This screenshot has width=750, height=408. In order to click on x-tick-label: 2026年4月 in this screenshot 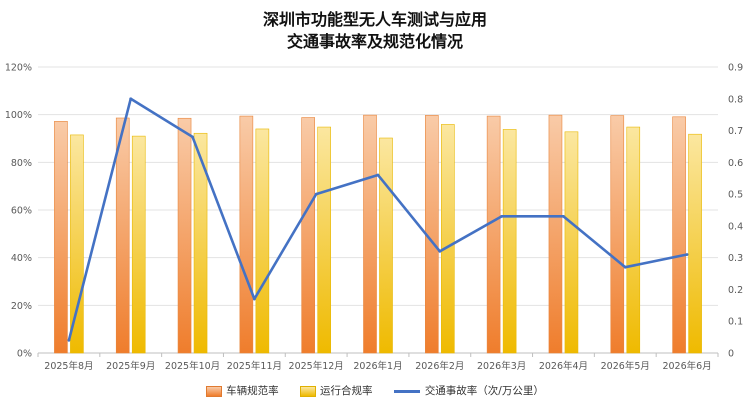, I will do `click(563, 366)`.